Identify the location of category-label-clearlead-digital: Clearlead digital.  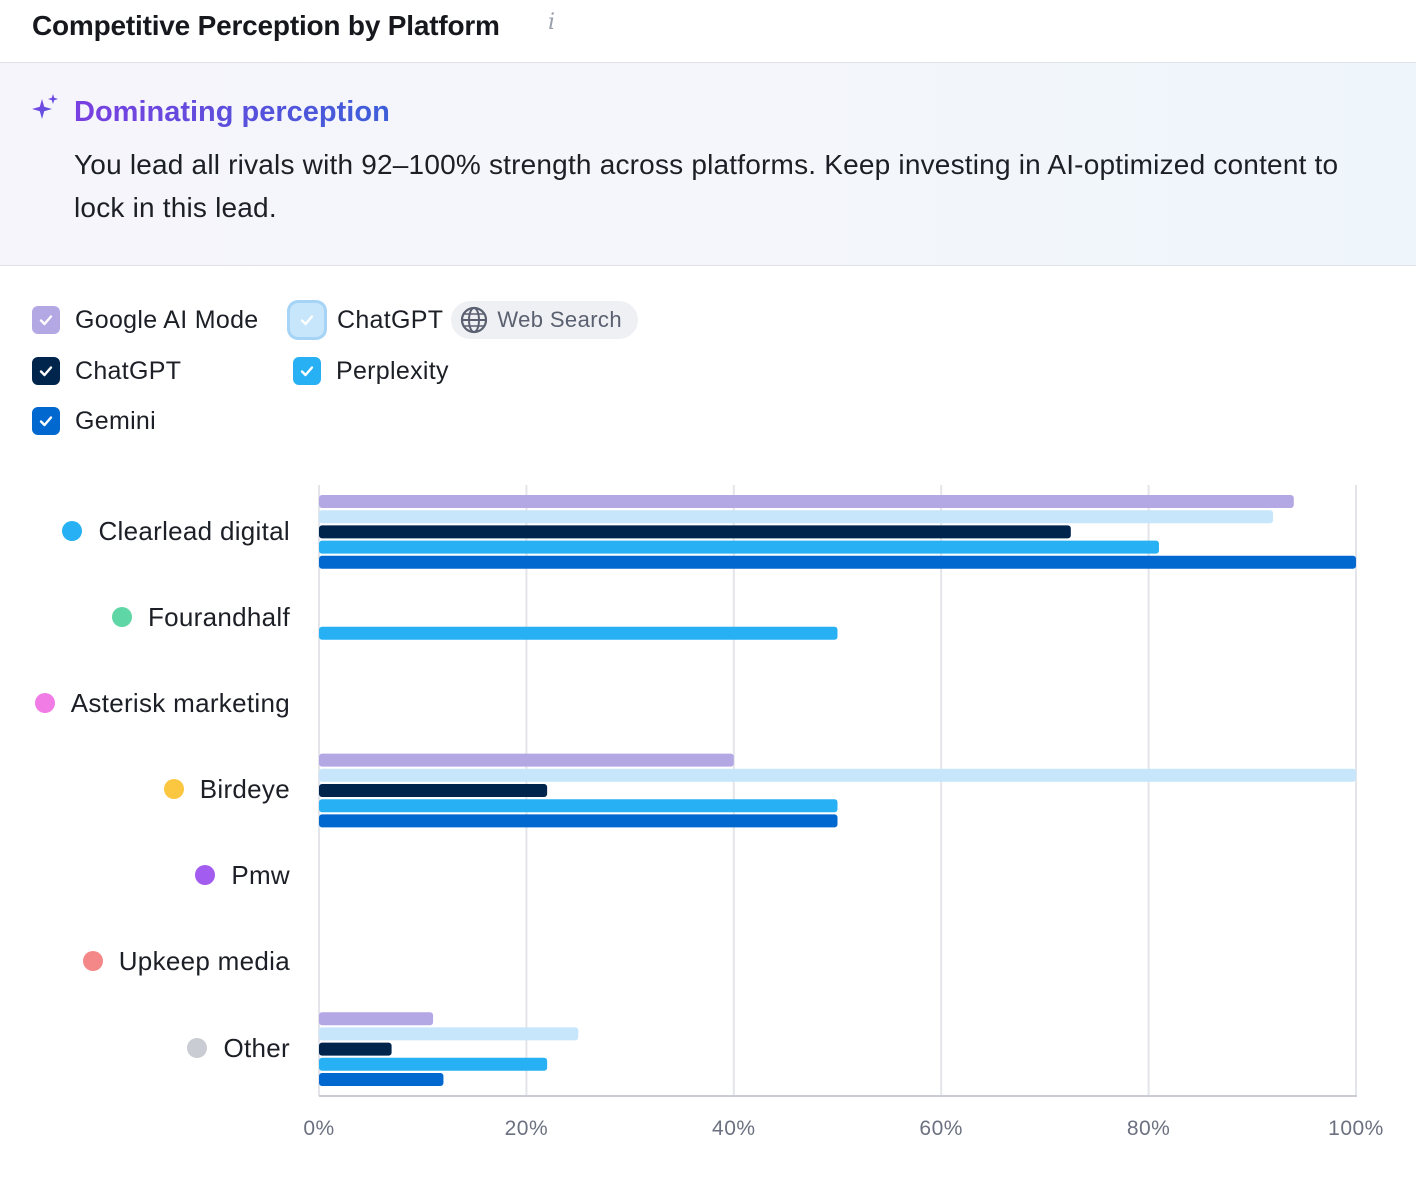
(176, 531).